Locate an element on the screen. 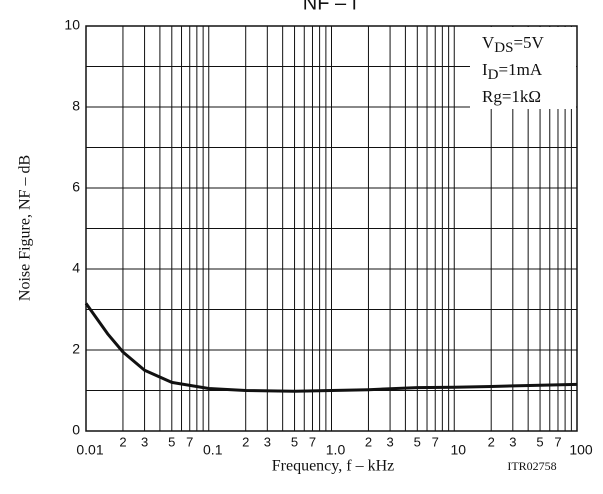 The image size is (603, 494). annotation-box is located at coordinates (523, 68).